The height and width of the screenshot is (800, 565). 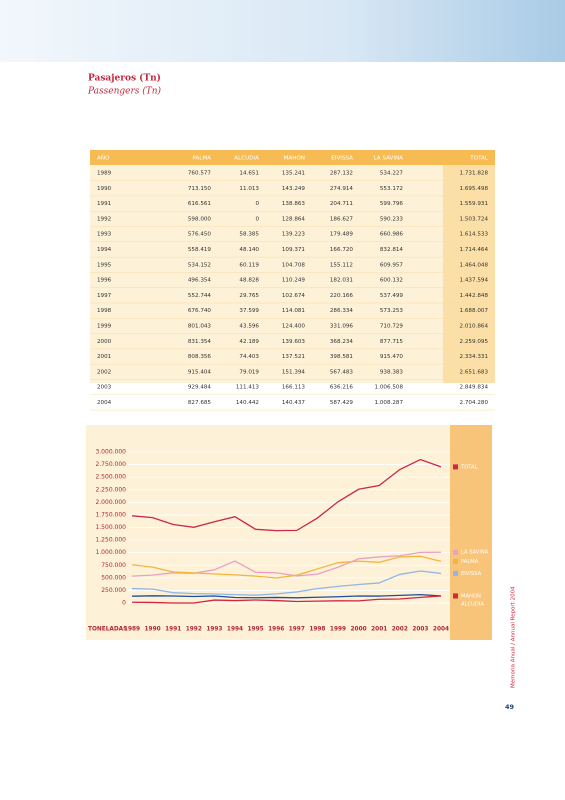 What do you see at coordinates (392, 265) in the screenshot?
I see `table-cell: 609.957` at bounding box center [392, 265].